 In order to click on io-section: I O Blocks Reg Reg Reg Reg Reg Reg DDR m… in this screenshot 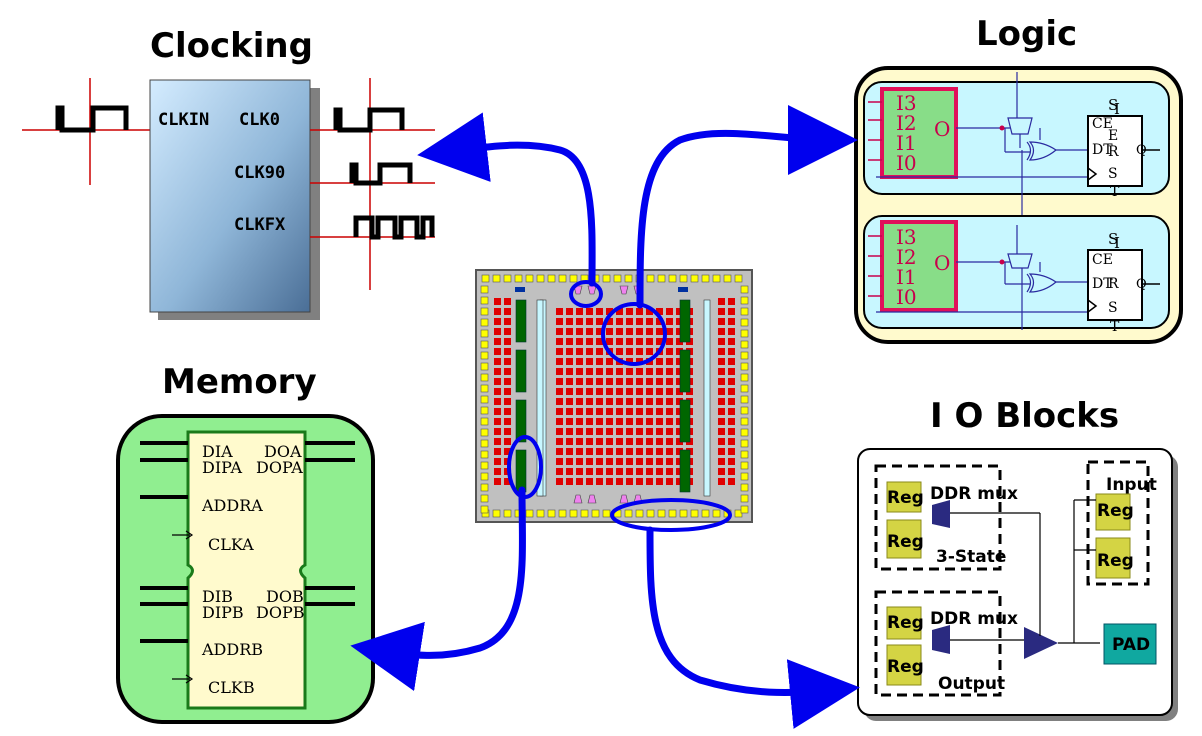, I will do `click(1017, 558)`.